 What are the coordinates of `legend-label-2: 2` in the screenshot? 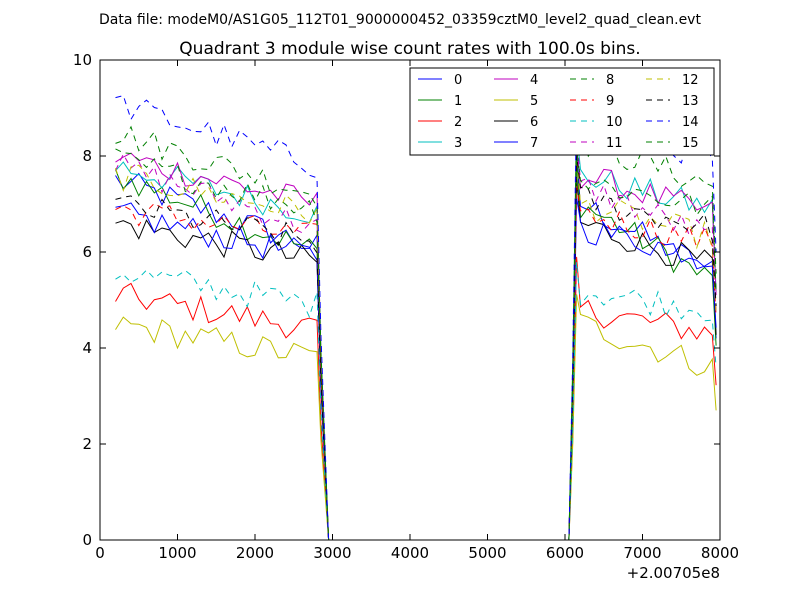 It's located at (458, 122).